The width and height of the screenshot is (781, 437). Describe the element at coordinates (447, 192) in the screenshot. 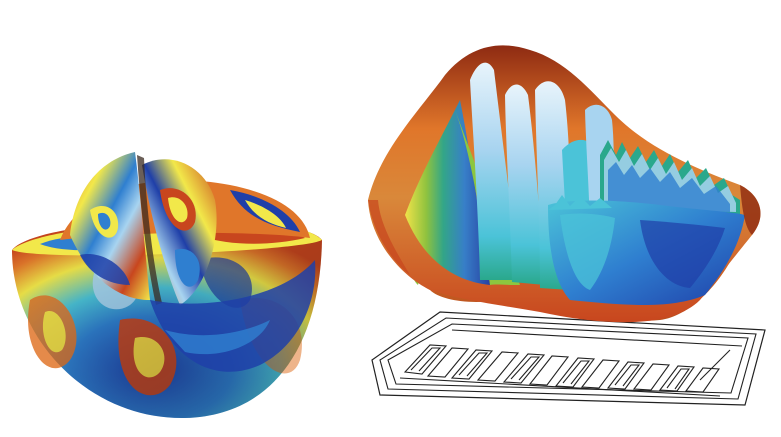

I see `surface-front-wall` at that location.